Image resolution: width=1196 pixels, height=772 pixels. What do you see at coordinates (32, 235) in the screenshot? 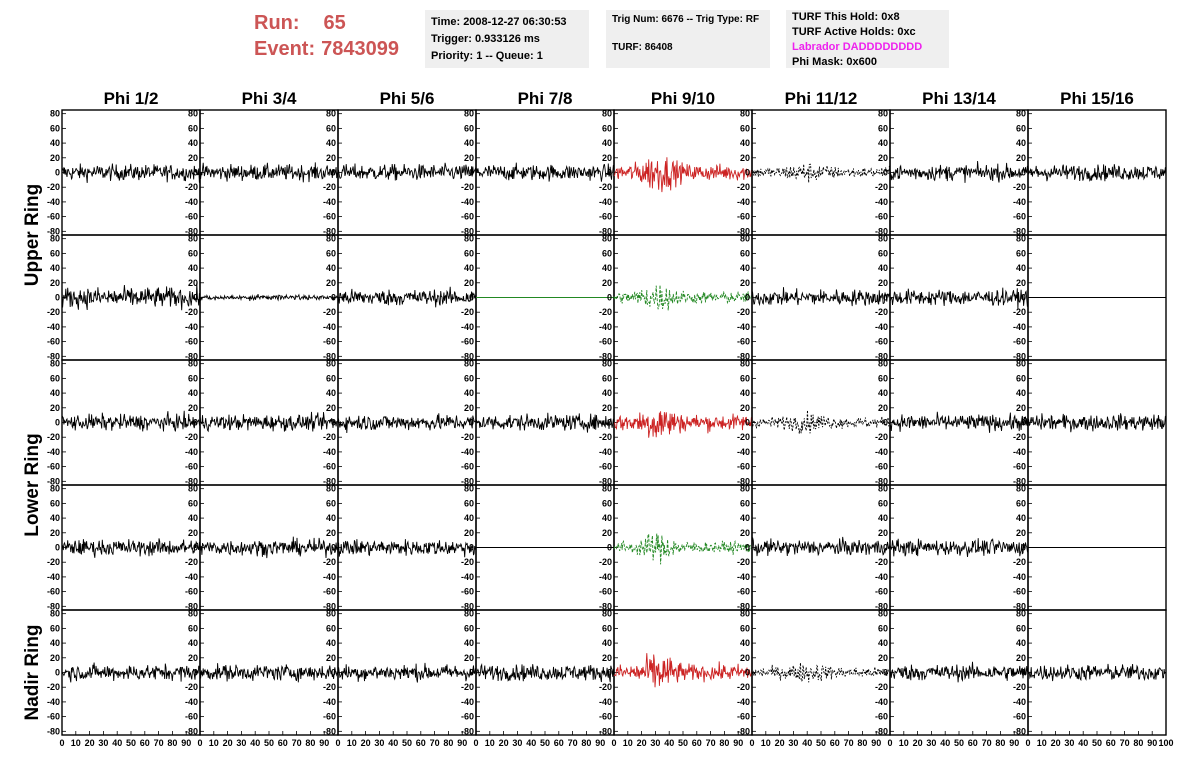
I see `ring-label: Upper Ring` at bounding box center [32, 235].